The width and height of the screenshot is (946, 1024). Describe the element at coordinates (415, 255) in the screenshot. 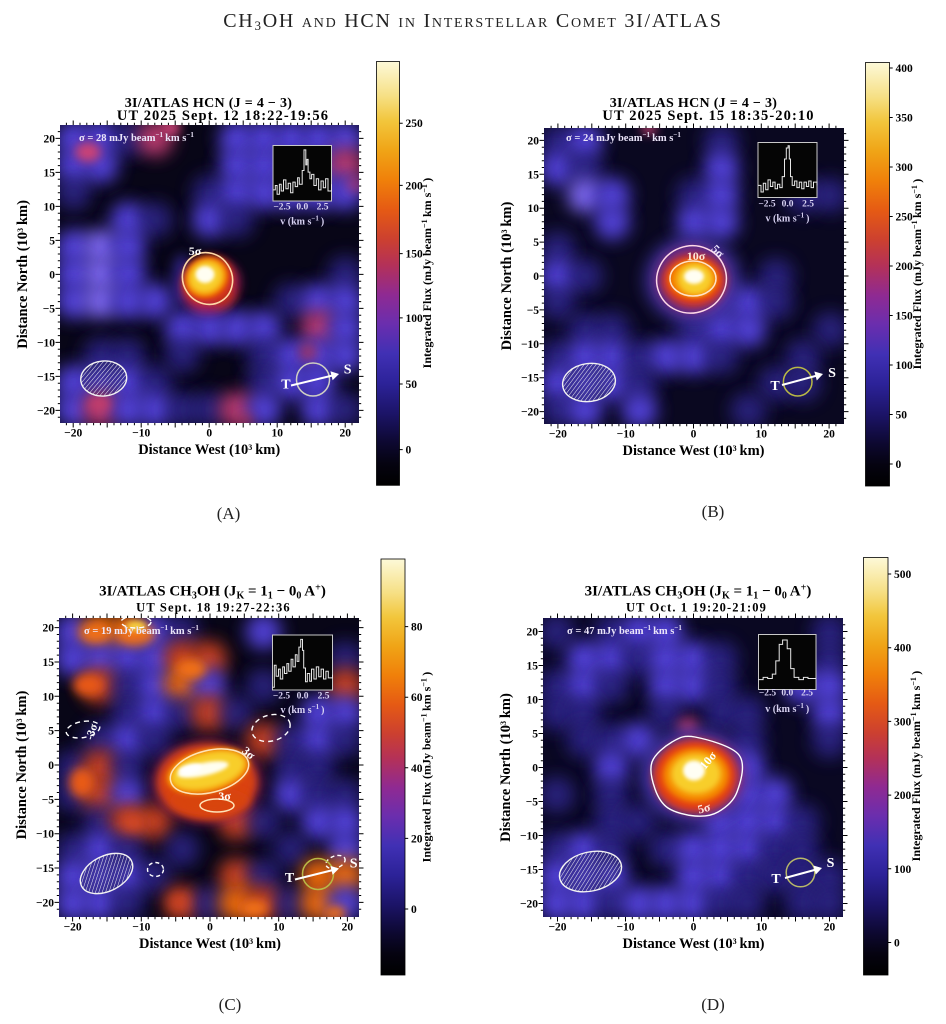

I see `svg-text: 150` at that location.